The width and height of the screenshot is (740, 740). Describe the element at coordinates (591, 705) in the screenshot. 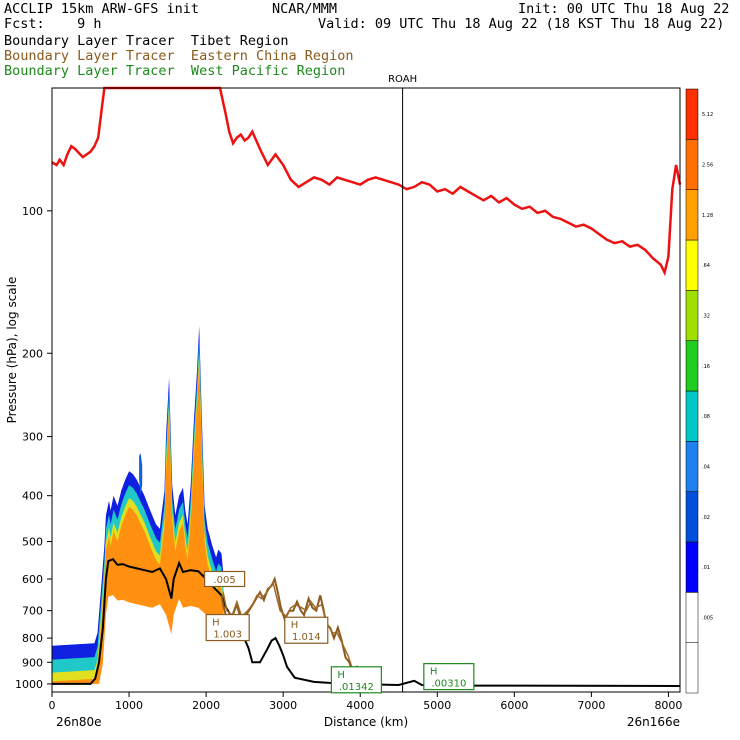

I see `x-tick-label: 7000` at that location.